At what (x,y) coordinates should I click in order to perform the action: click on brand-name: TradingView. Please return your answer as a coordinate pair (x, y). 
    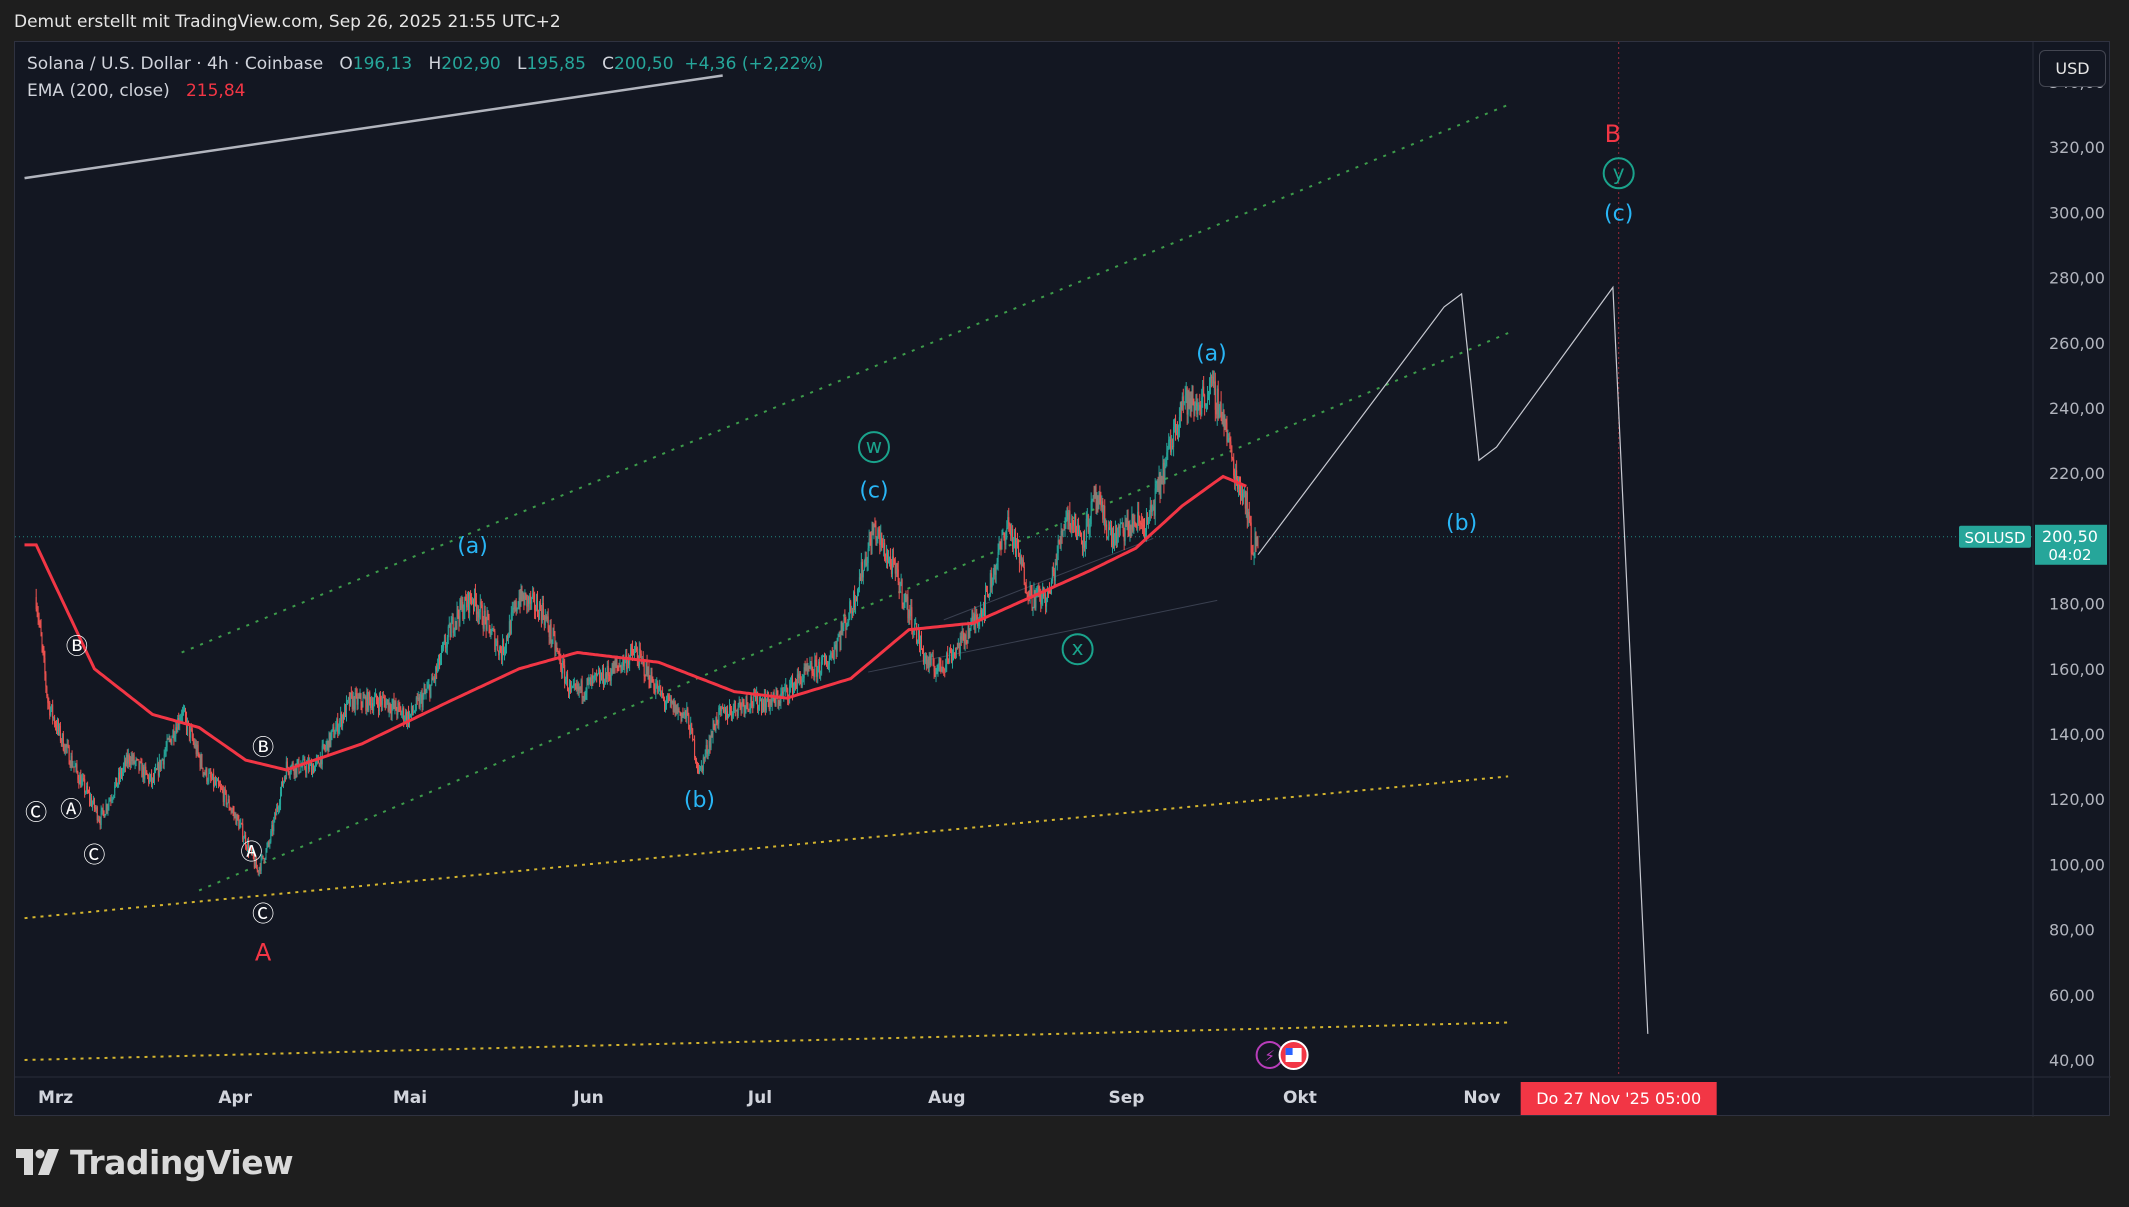
    Looking at the image, I should click on (182, 1162).